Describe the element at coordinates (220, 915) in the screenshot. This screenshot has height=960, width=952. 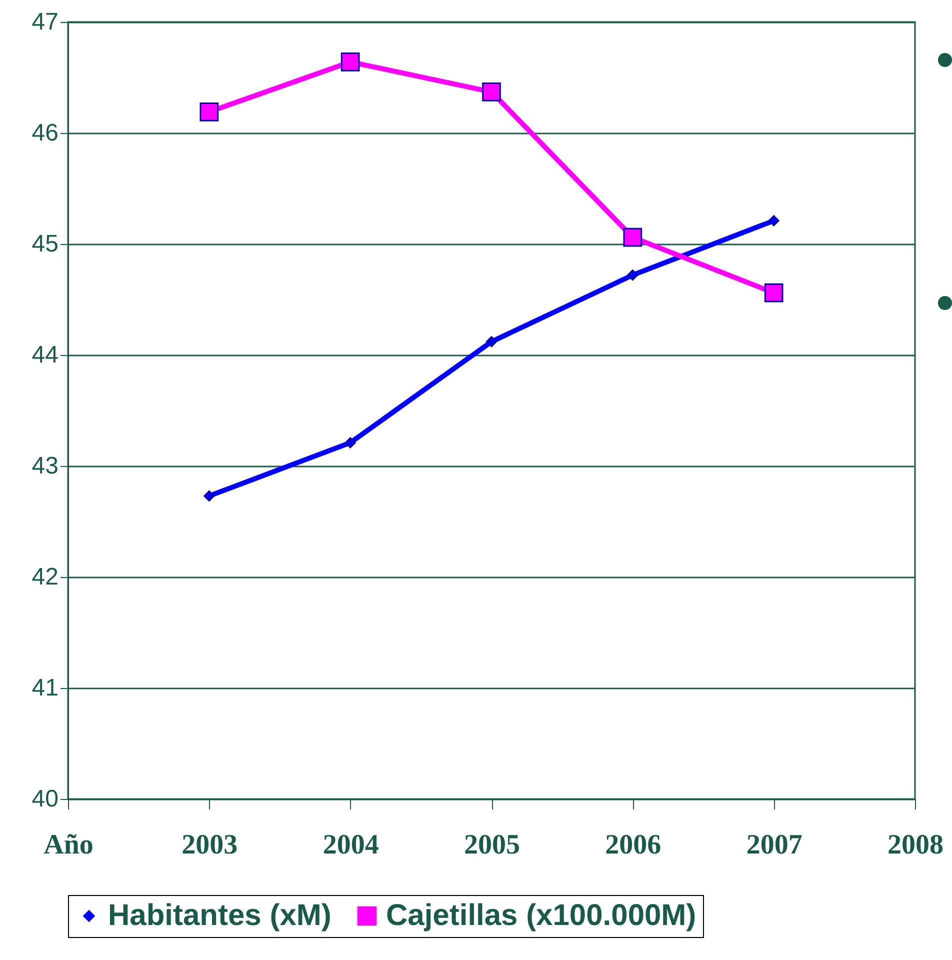
I see `legend-label: Habitantes (xM)` at that location.